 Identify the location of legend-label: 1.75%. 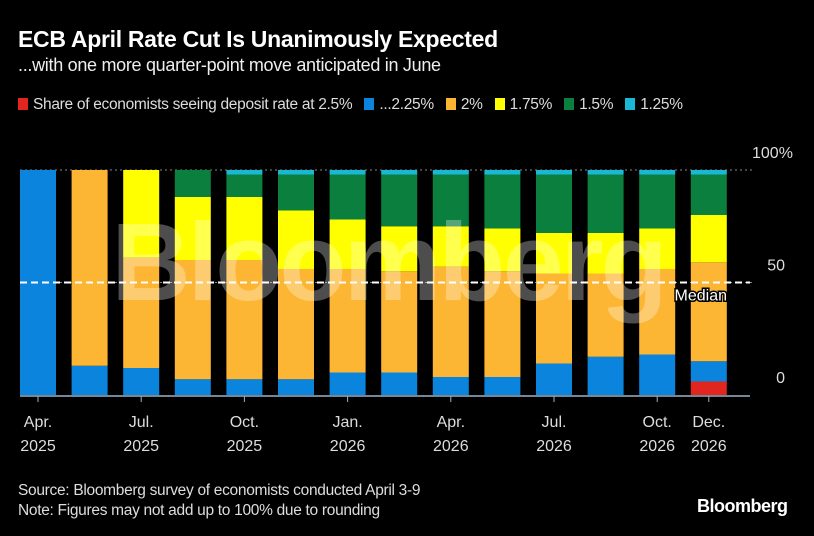
(531, 104).